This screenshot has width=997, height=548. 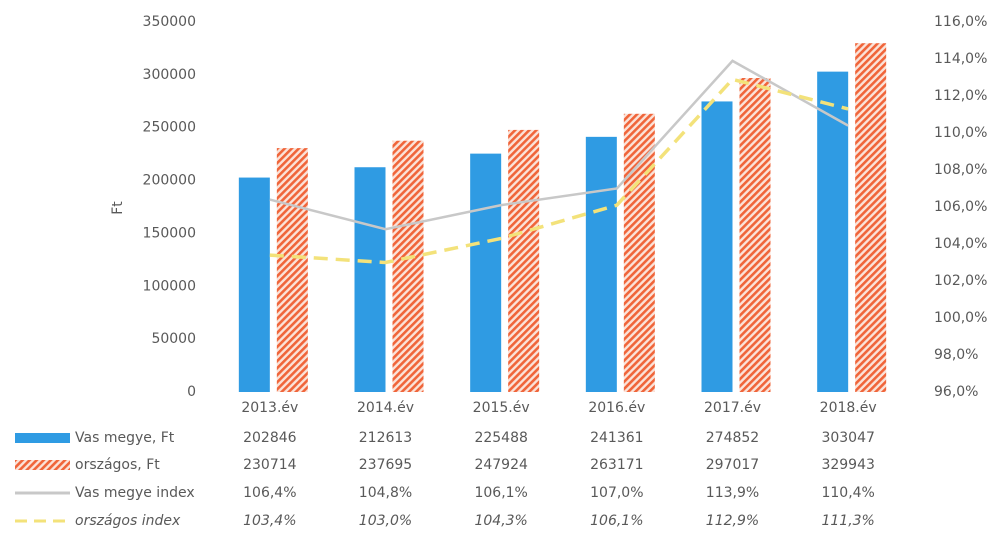 I want to click on table-value: 111,3%, so click(x=847, y=521).